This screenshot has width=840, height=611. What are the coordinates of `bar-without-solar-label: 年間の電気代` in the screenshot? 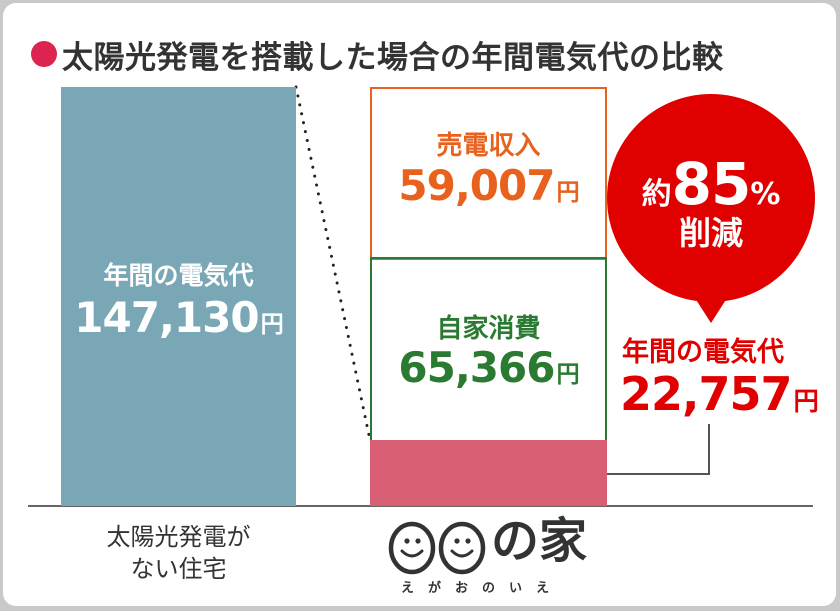 It's located at (178, 275).